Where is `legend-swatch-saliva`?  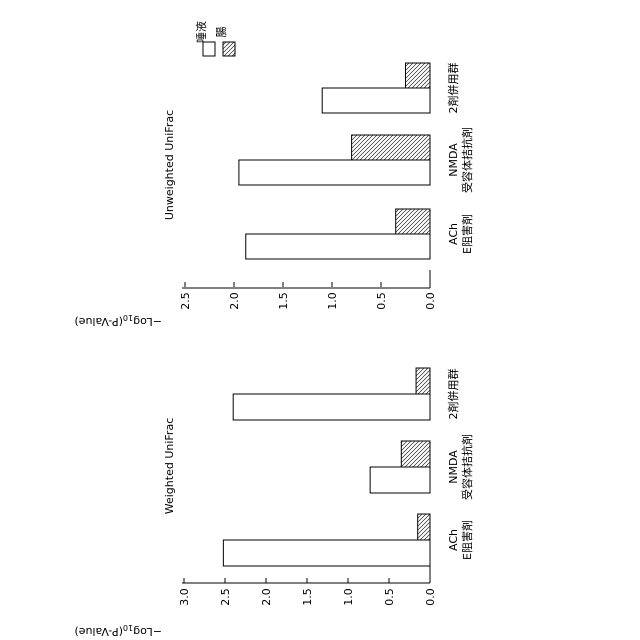 legend-swatch-saliva is located at coordinates (209, 49).